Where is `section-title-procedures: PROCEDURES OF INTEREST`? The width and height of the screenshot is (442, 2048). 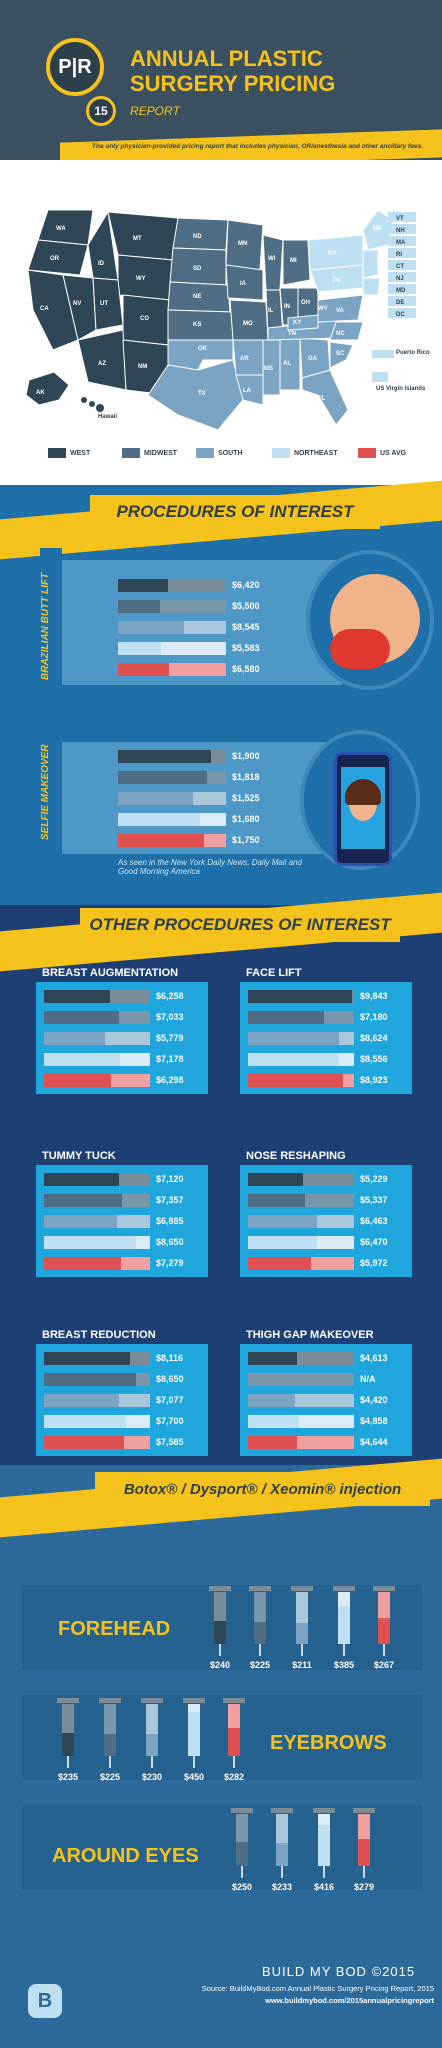
section-title-procedures: PROCEDURES OF INTEREST is located at coordinates (235, 512).